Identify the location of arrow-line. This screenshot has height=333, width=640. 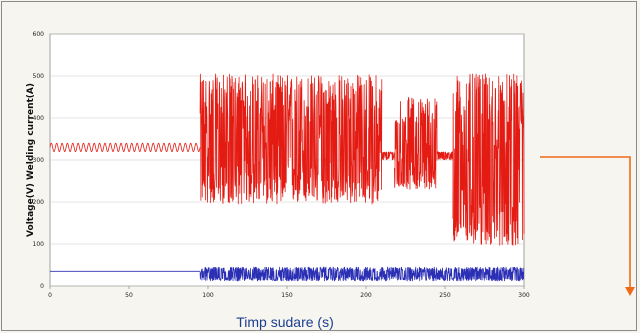
(585, 222).